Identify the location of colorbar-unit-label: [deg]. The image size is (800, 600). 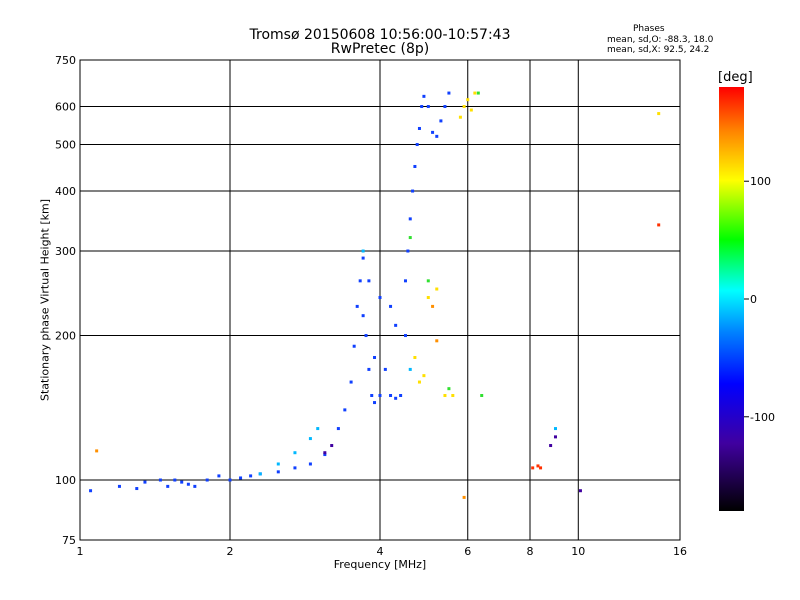
(735, 77).